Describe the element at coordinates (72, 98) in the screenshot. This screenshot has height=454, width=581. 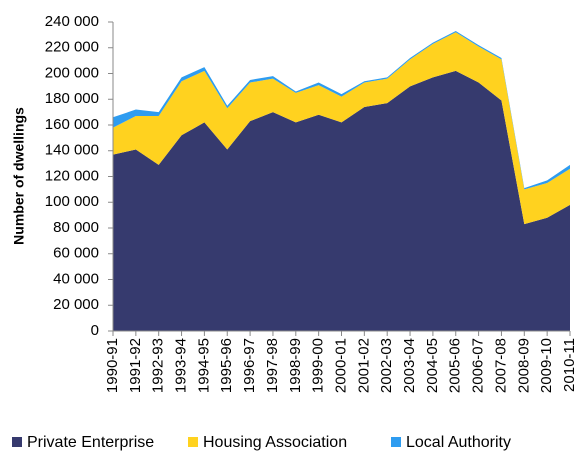
I see `y-tick-label: 180 000` at that location.